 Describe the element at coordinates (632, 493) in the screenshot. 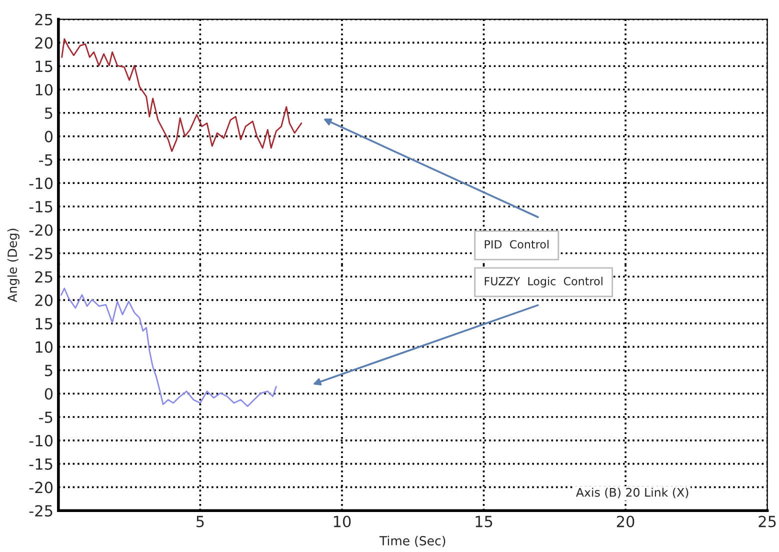

I see `annotation: Axis (B) 20 Link (X)` at that location.